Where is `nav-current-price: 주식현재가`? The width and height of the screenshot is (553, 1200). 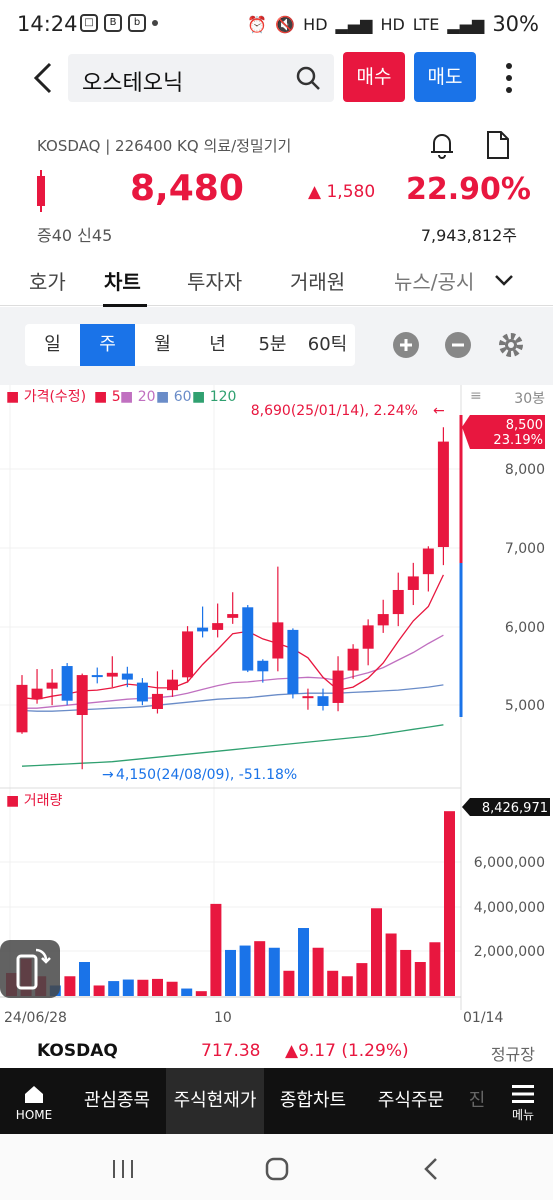 nav-current-price: 주식현재가 is located at coordinates (215, 1101).